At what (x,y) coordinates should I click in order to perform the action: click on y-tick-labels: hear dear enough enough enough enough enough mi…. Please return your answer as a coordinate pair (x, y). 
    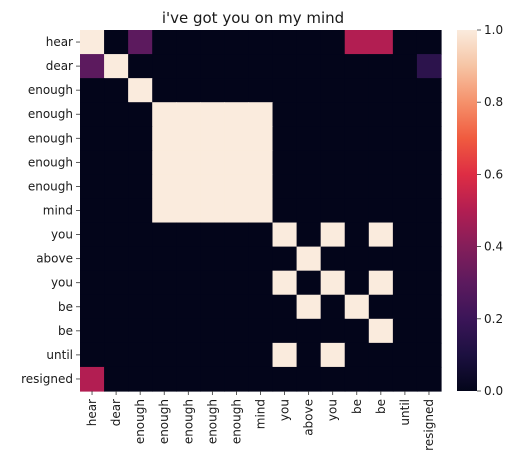
    Looking at the image, I should click on (50, 210).